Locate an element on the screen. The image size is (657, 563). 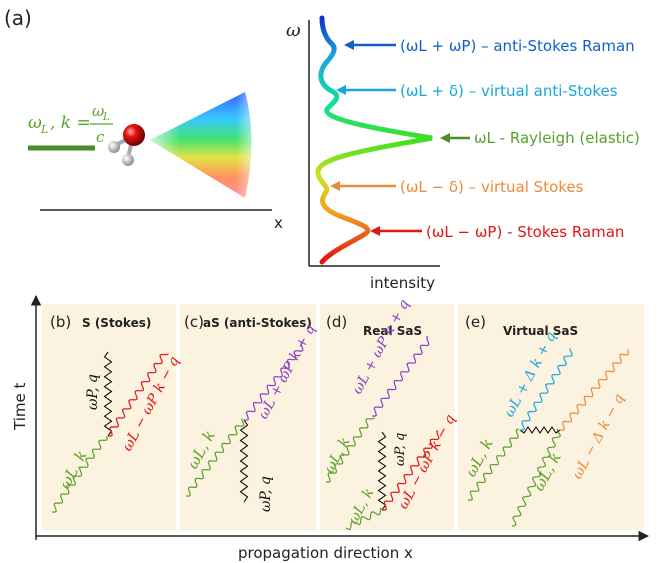
incident-k: , k = is located at coordinates (70, 123).